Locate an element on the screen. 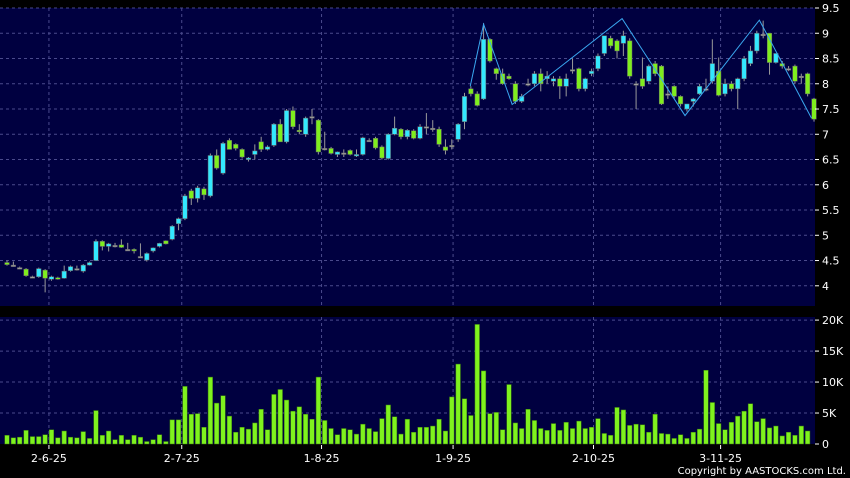 This screenshot has height=478, width=850. price-tick-label: 4 is located at coordinates (825, 286).